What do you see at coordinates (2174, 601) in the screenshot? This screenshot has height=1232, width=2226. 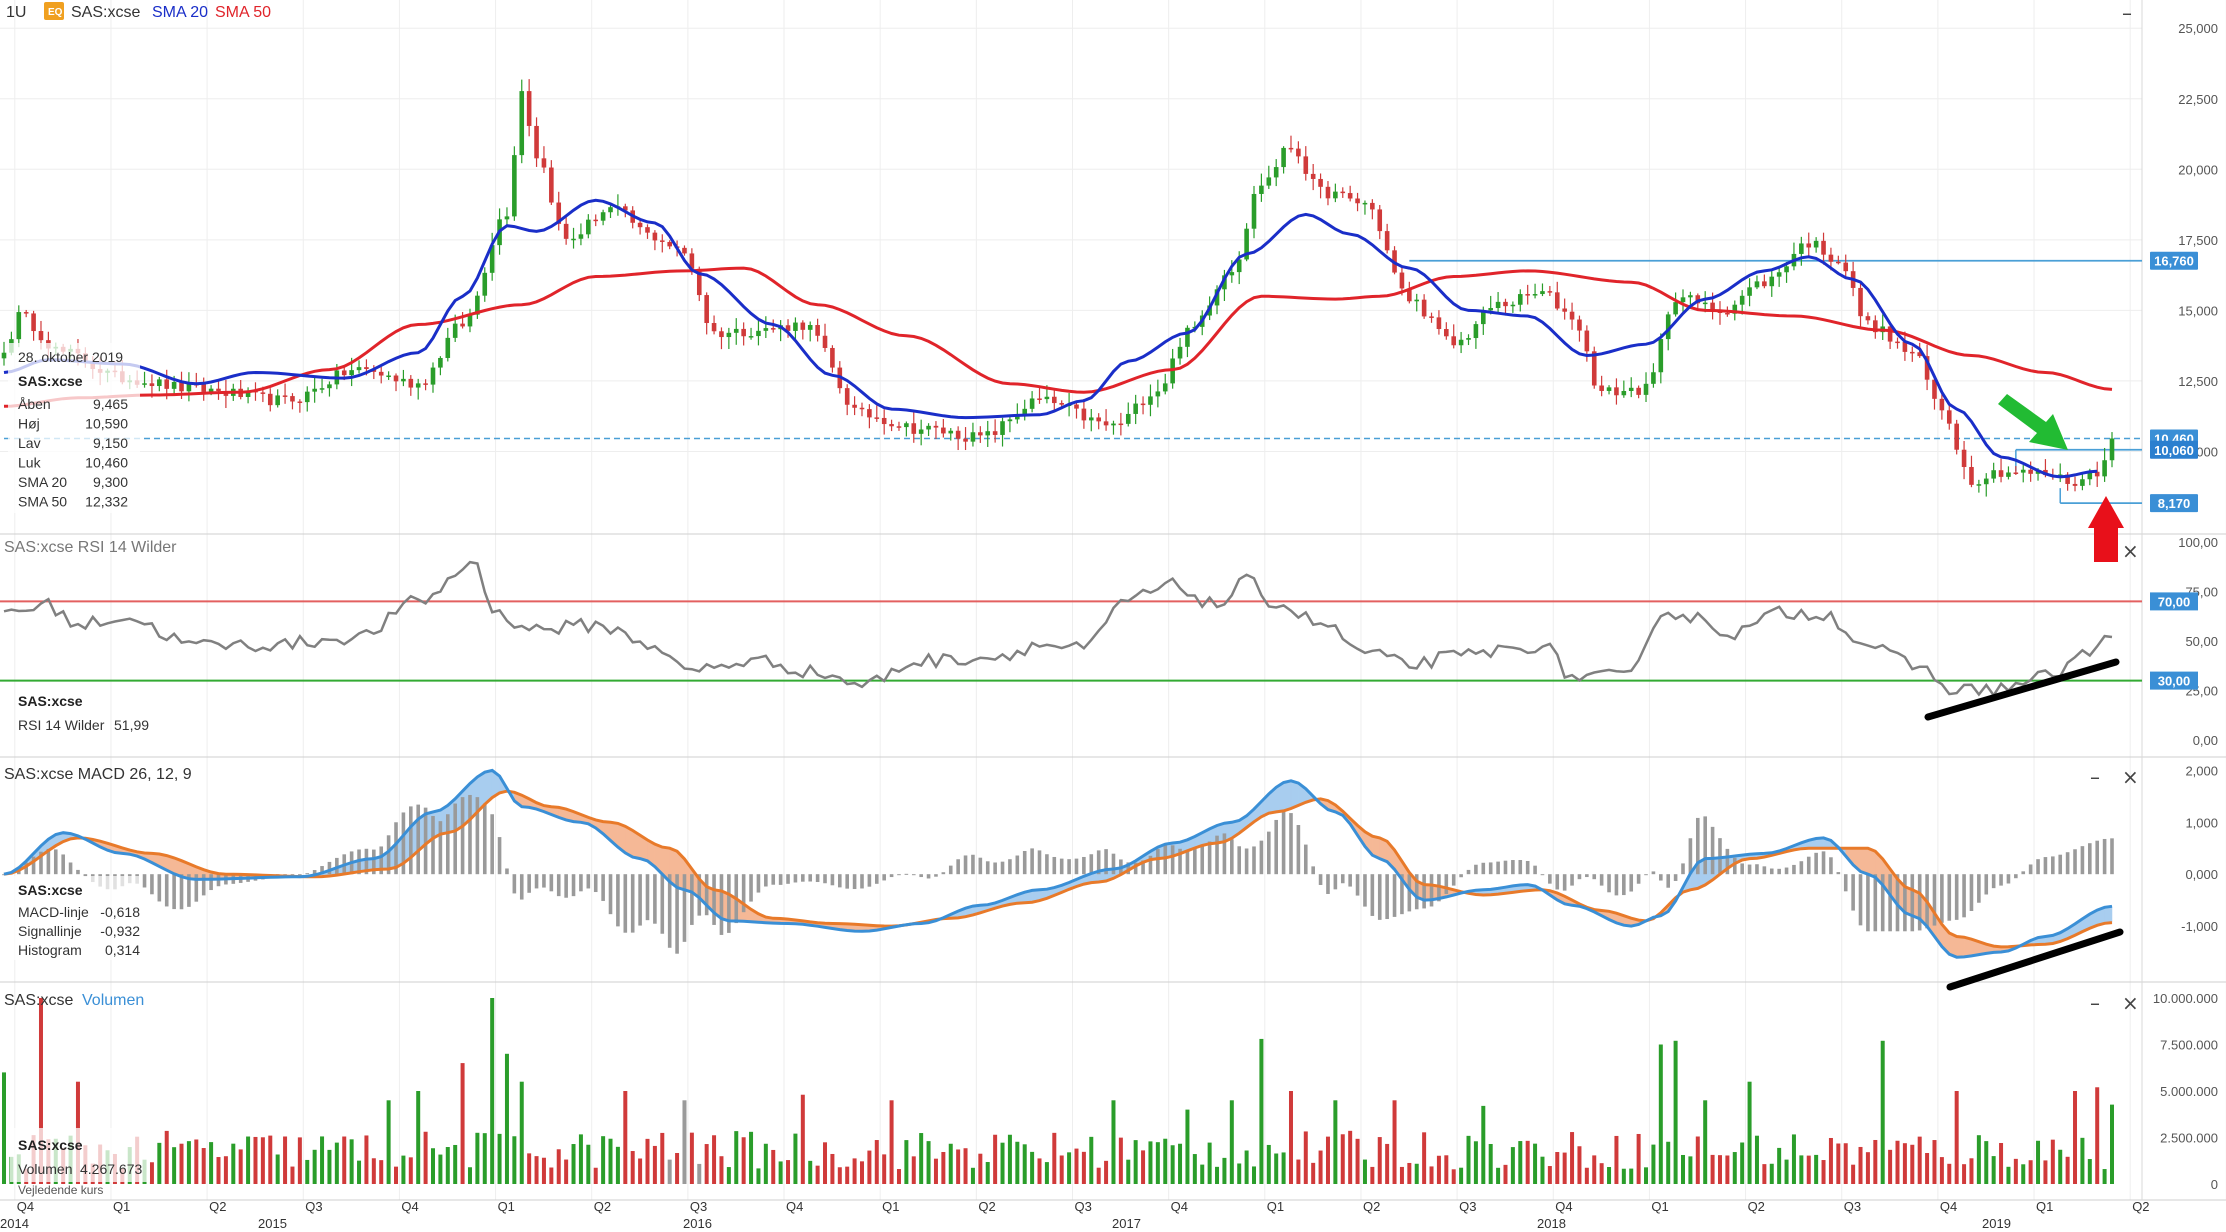 I see `svg-text: 70,00` at bounding box center [2174, 601].